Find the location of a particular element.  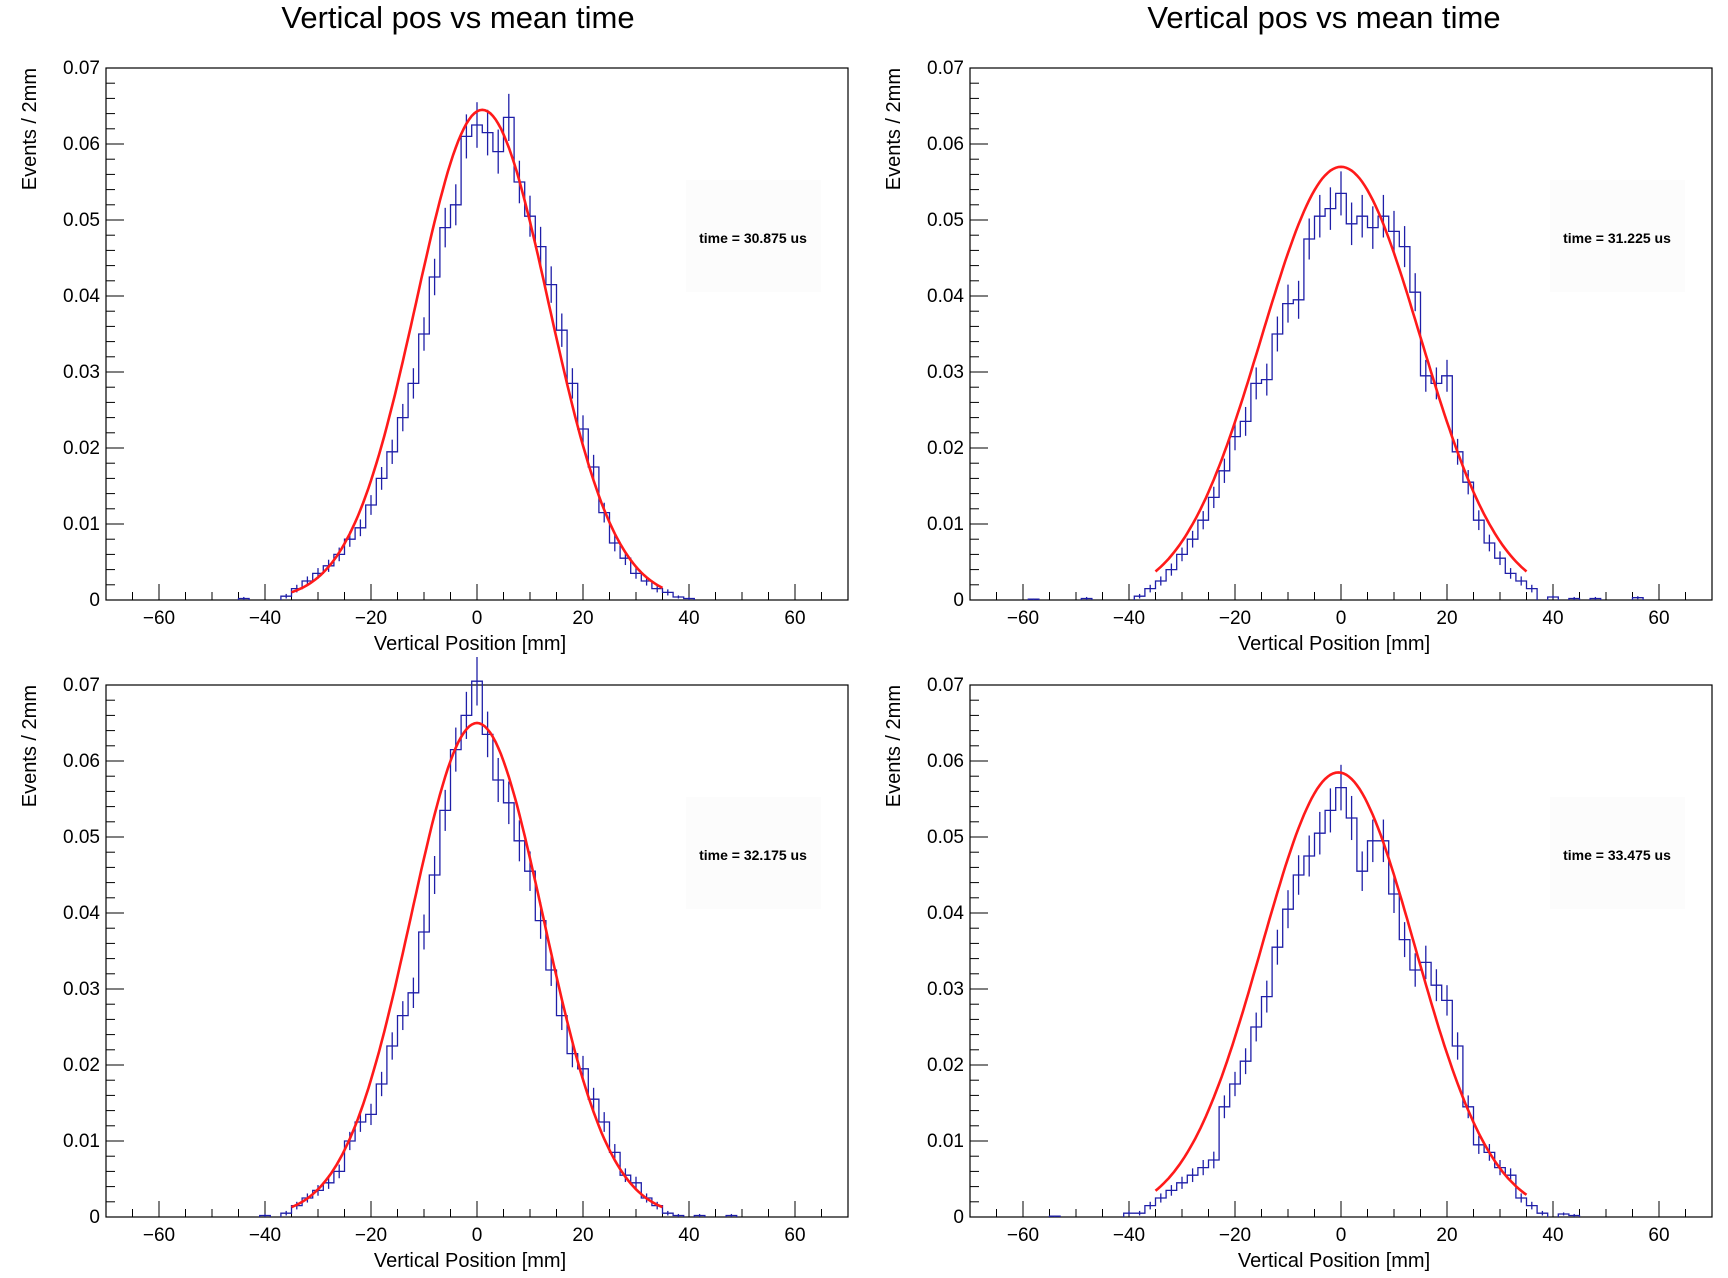

time-annotation: time = 32.175 us is located at coordinates (753, 855).